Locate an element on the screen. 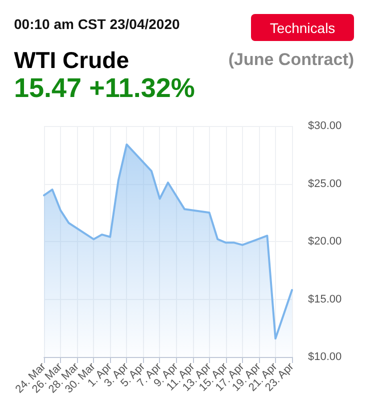 The width and height of the screenshot is (372, 401). chart-title: WTI Crude is located at coordinates (71, 60).